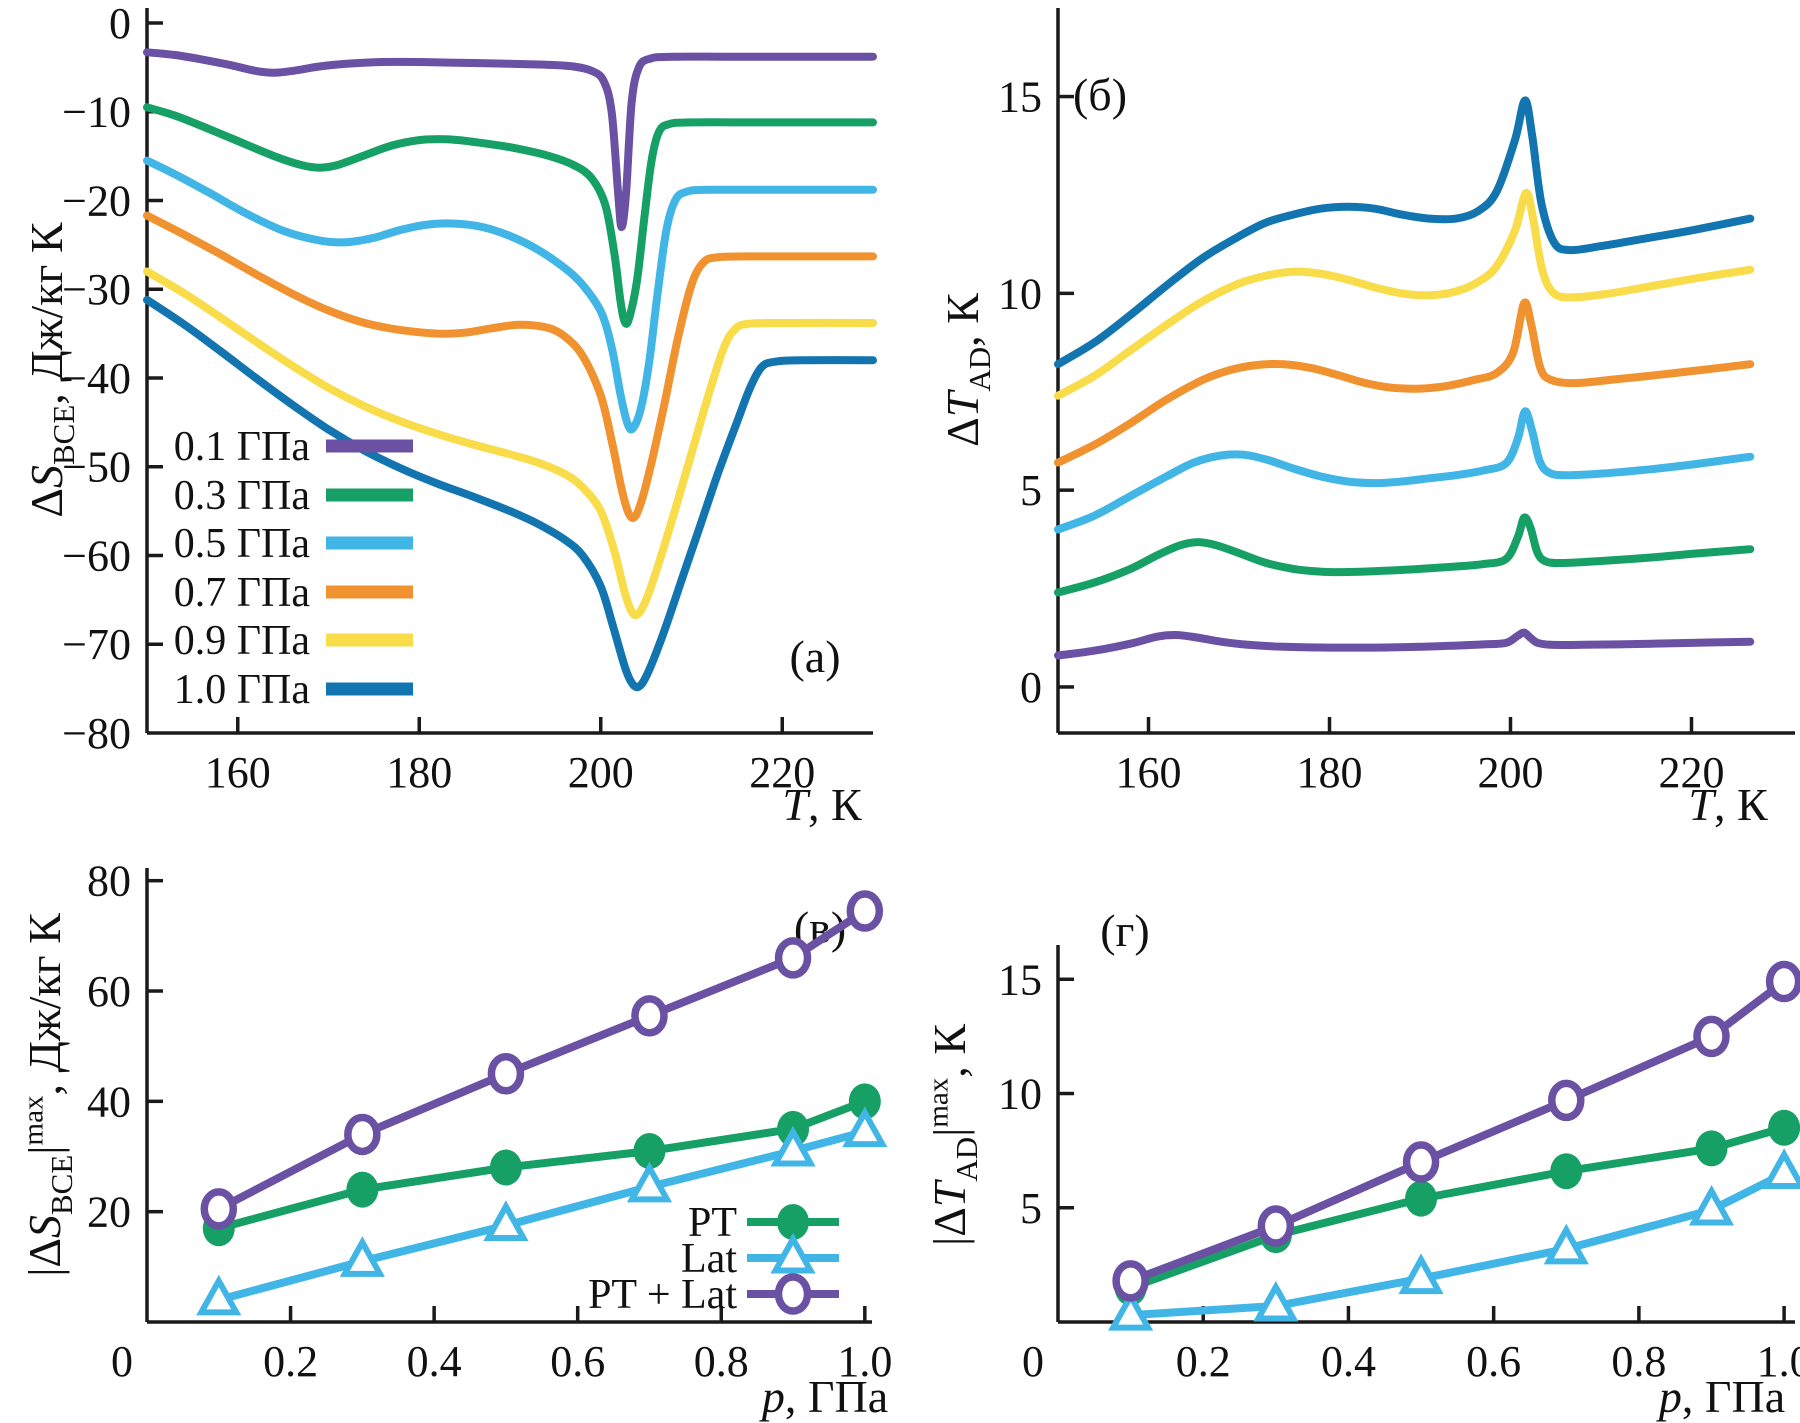 The width and height of the screenshot is (1800, 1423). Describe the element at coordinates (96, 112) in the screenshot. I see `y-tick-label: −10` at that location.